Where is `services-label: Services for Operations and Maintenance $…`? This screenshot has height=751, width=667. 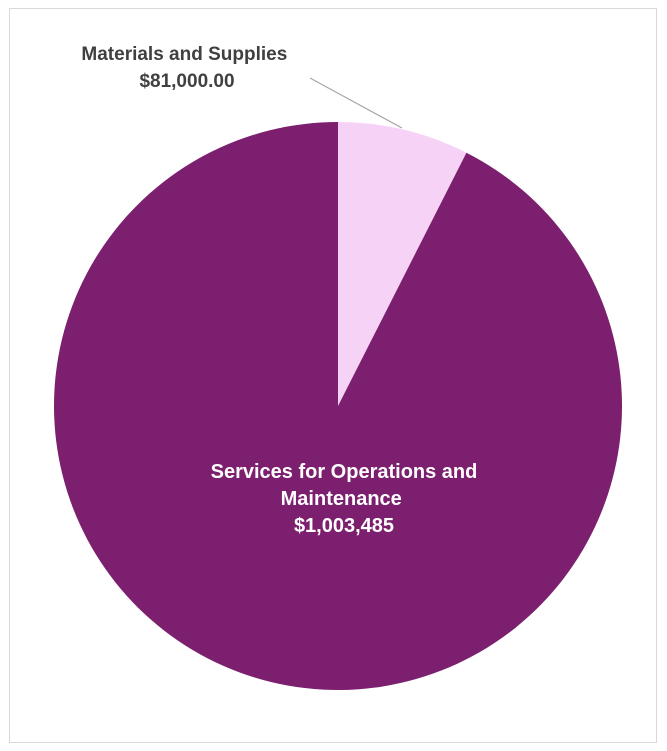 services-label: Services for Operations and Maintenance $… is located at coordinates (344, 499).